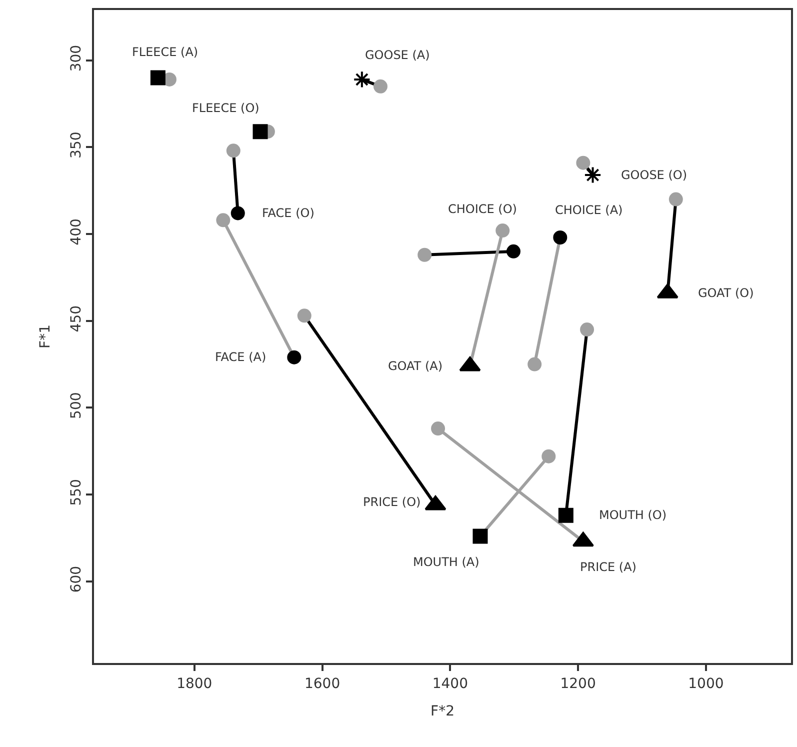  I want to click on y-tick-label: 300, so click(76, 58).